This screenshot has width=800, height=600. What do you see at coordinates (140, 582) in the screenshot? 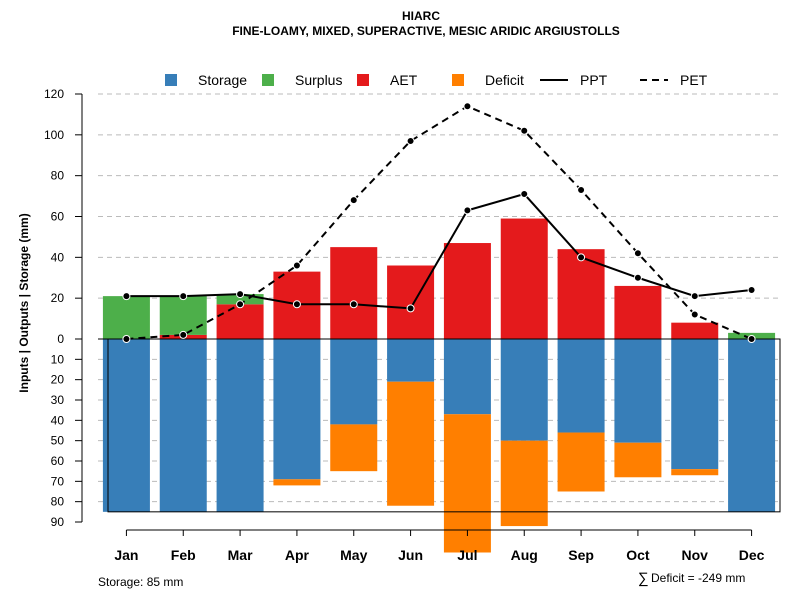
I see `storage-note: Storage: 85 mm` at bounding box center [140, 582].